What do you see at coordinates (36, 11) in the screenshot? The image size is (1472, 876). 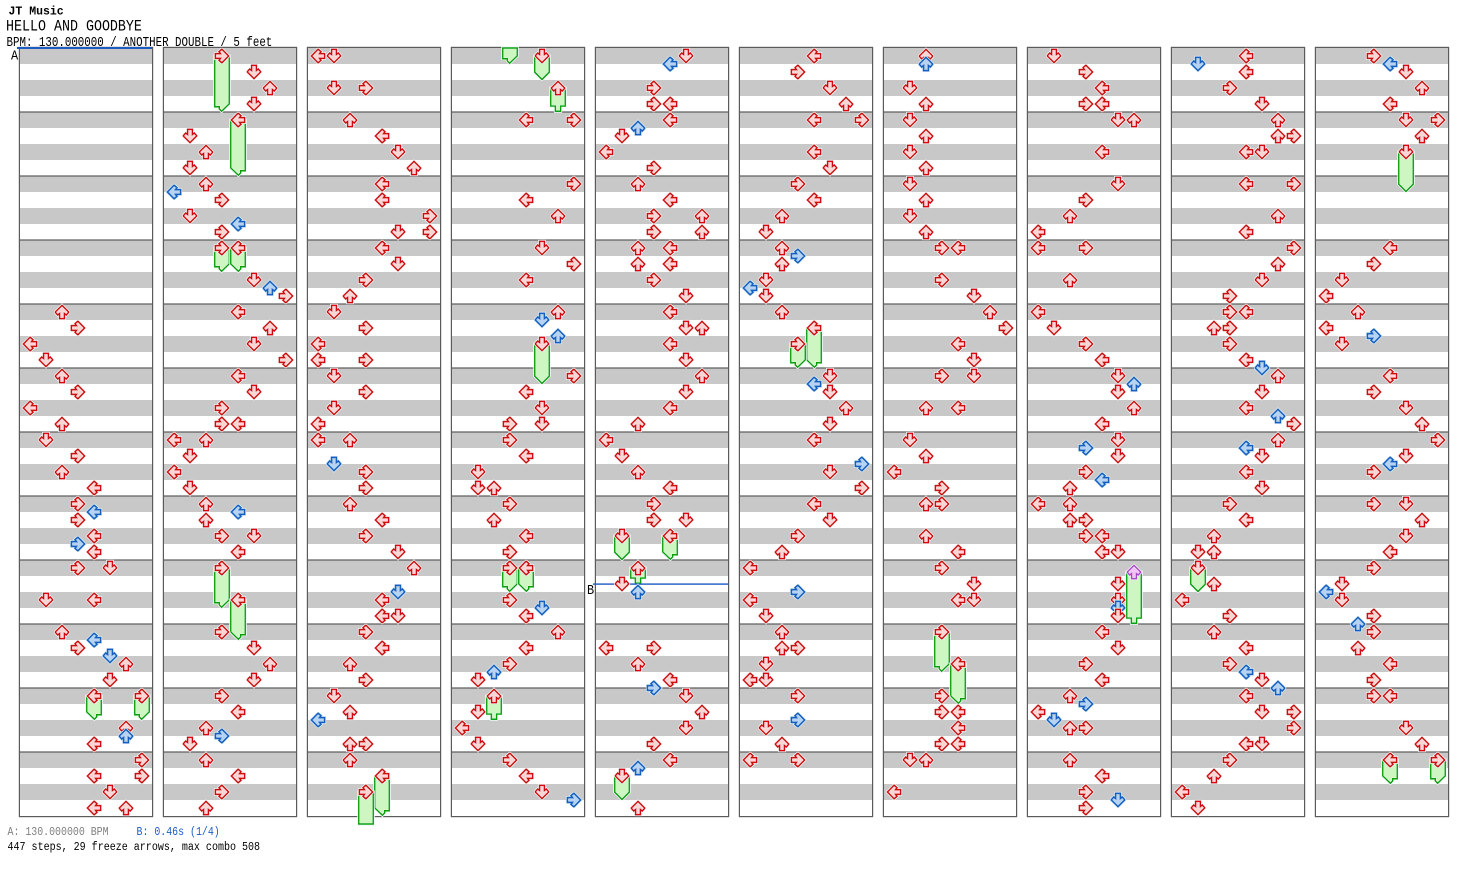 I see `svg-text: JT Music` at bounding box center [36, 11].